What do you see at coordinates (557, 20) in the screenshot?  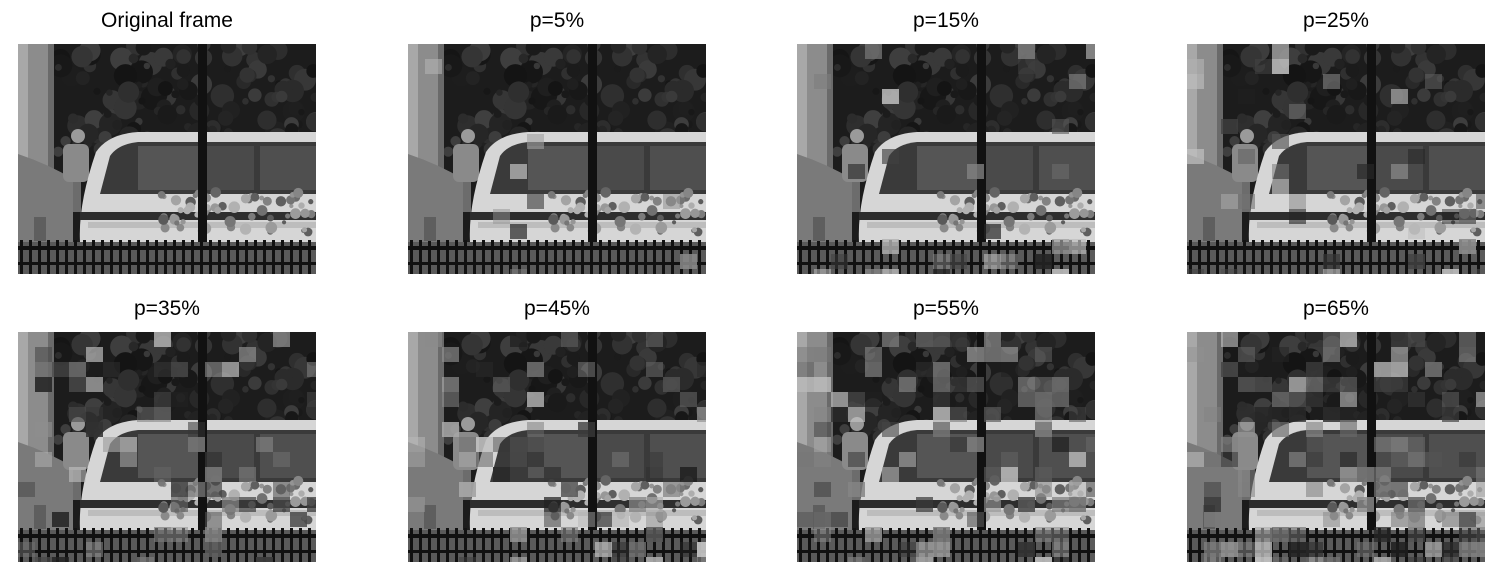 I see `panel-title: p=5%` at bounding box center [557, 20].